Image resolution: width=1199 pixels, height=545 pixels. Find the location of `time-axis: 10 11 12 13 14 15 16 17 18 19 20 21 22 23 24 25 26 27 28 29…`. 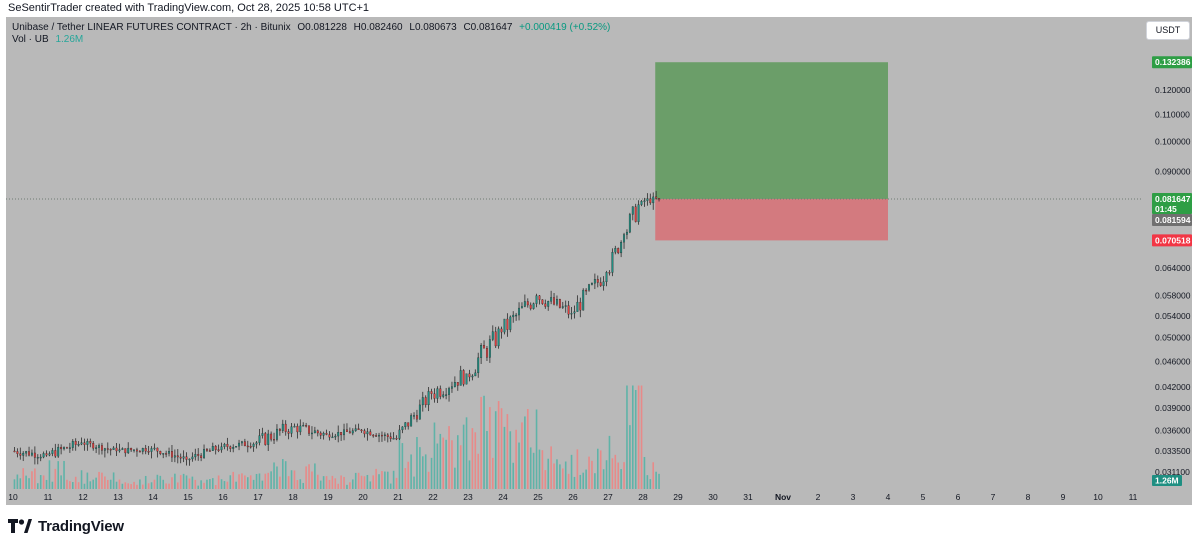

time-axis: 10 11 12 13 14 15 16 17 18 19 20 21 22 23 24 25 26 27 28 29… is located at coordinates (572, 497).